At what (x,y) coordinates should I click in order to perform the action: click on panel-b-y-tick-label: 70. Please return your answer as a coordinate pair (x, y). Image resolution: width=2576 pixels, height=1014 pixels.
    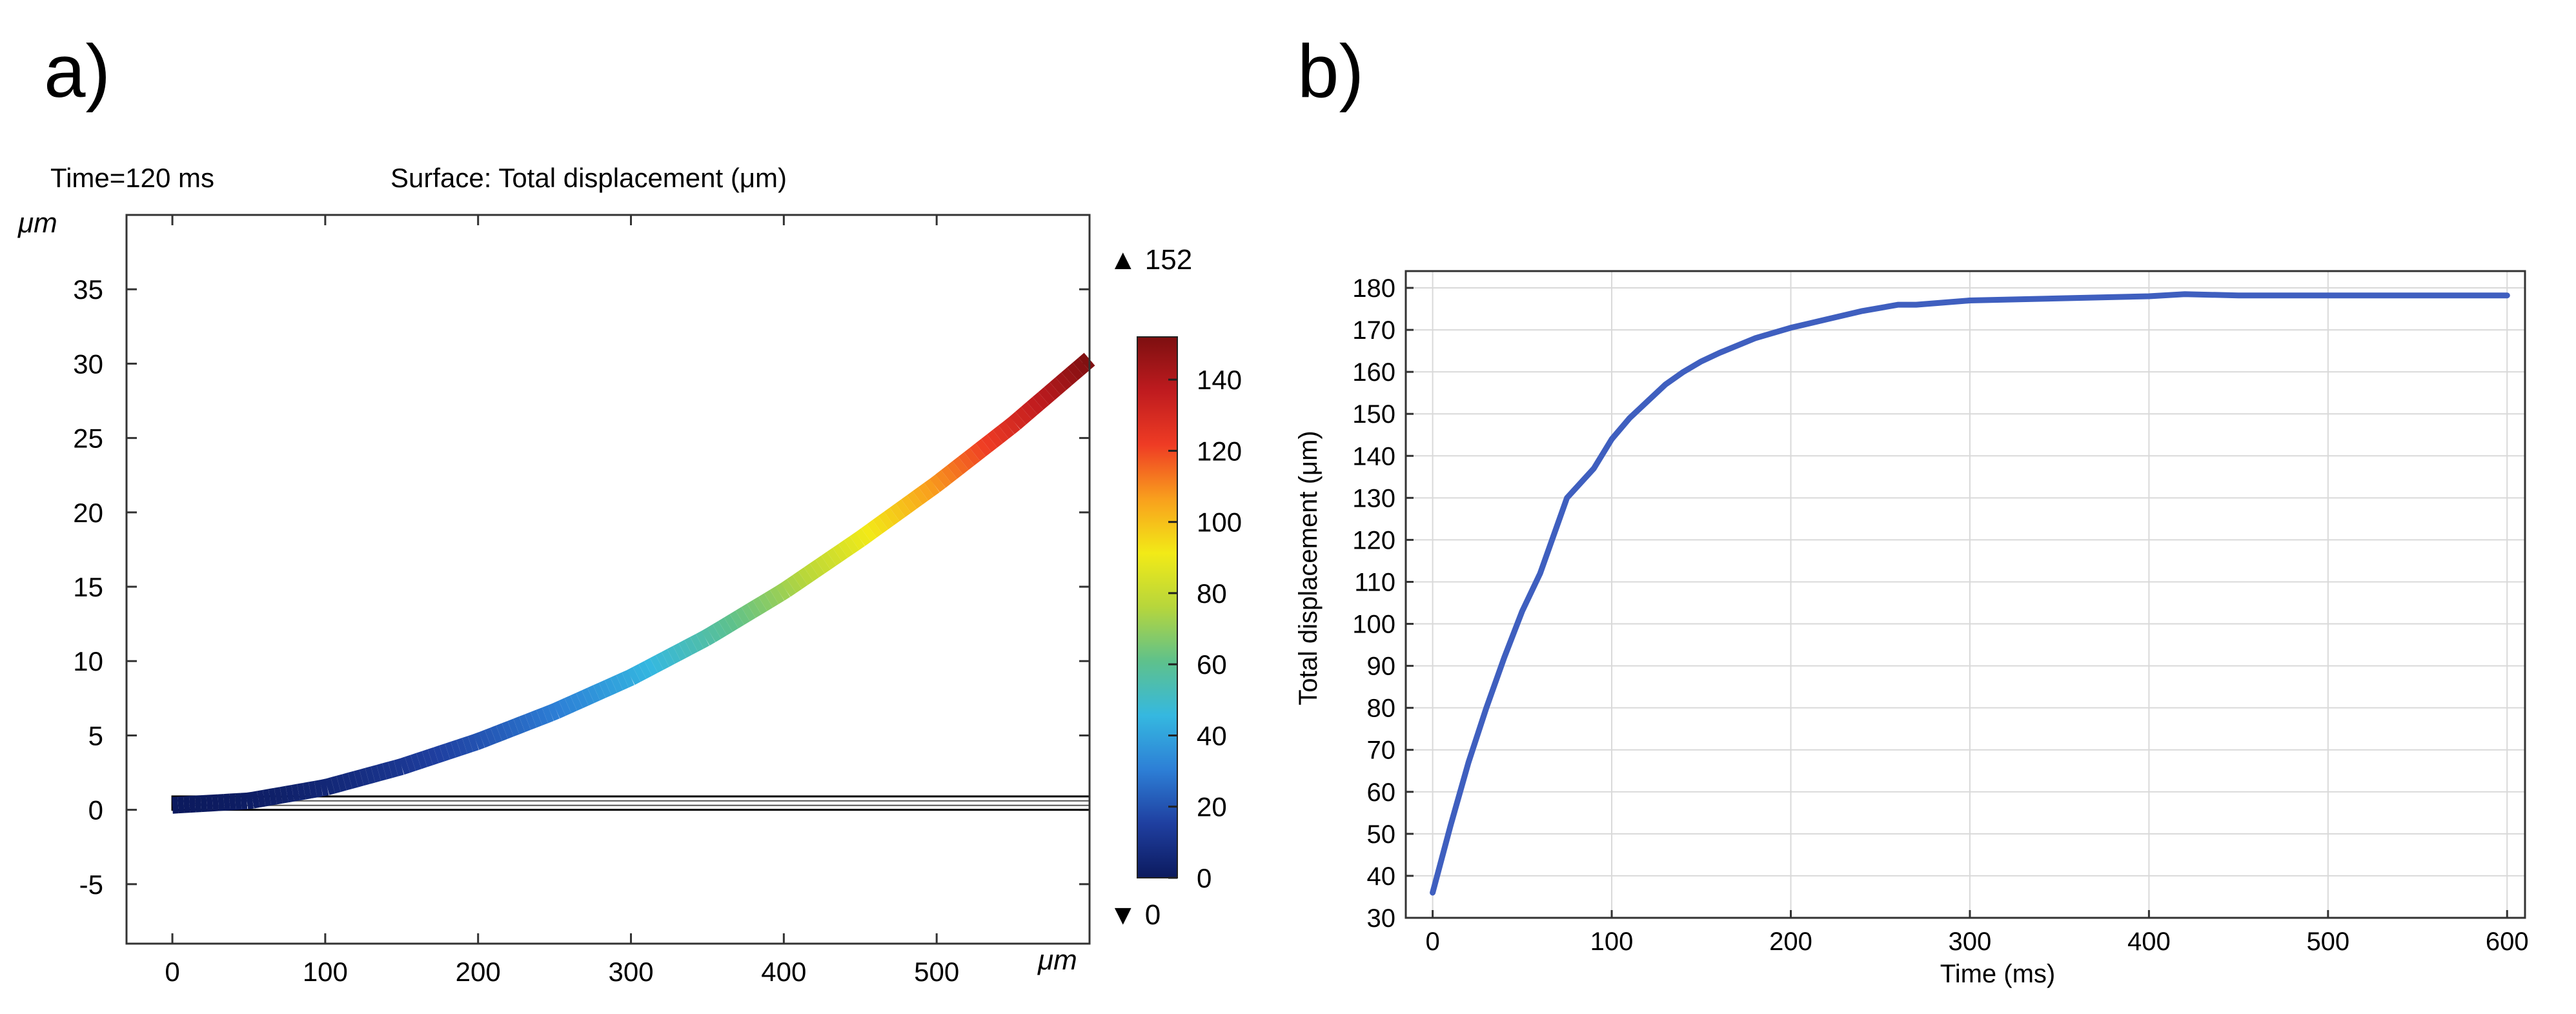
    Looking at the image, I should click on (1381, 750).